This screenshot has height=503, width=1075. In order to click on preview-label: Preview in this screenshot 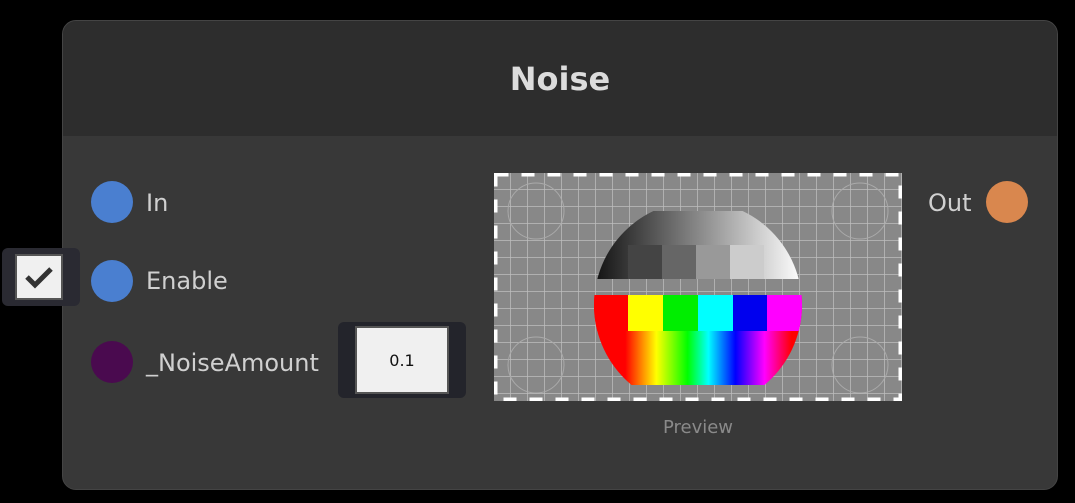, I will do `click(698, 427)`.